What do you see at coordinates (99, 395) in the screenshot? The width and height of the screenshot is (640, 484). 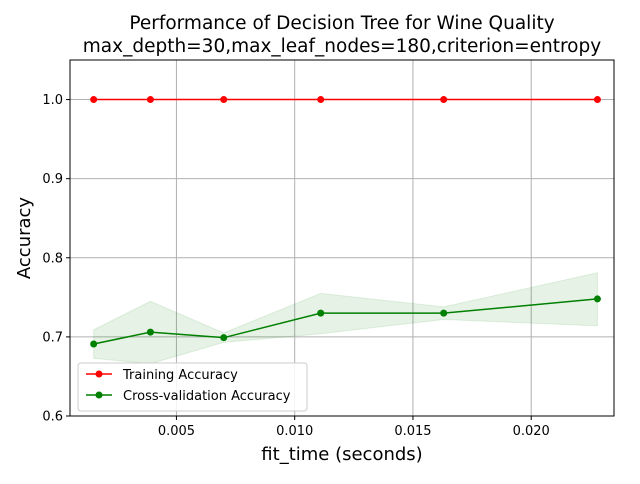 I see `legend-cv-marker` at bounding box center [99, 395].